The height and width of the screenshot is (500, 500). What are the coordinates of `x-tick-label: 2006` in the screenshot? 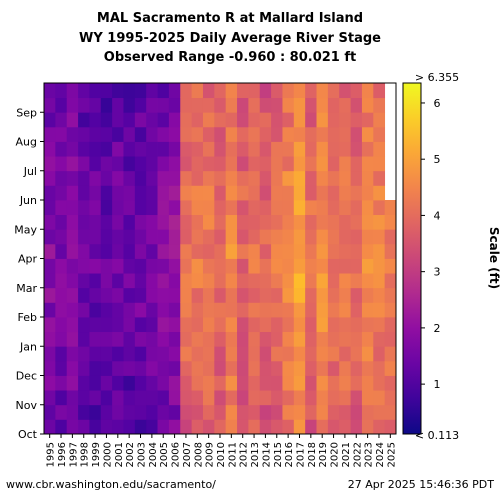 It's located at (176, 454).